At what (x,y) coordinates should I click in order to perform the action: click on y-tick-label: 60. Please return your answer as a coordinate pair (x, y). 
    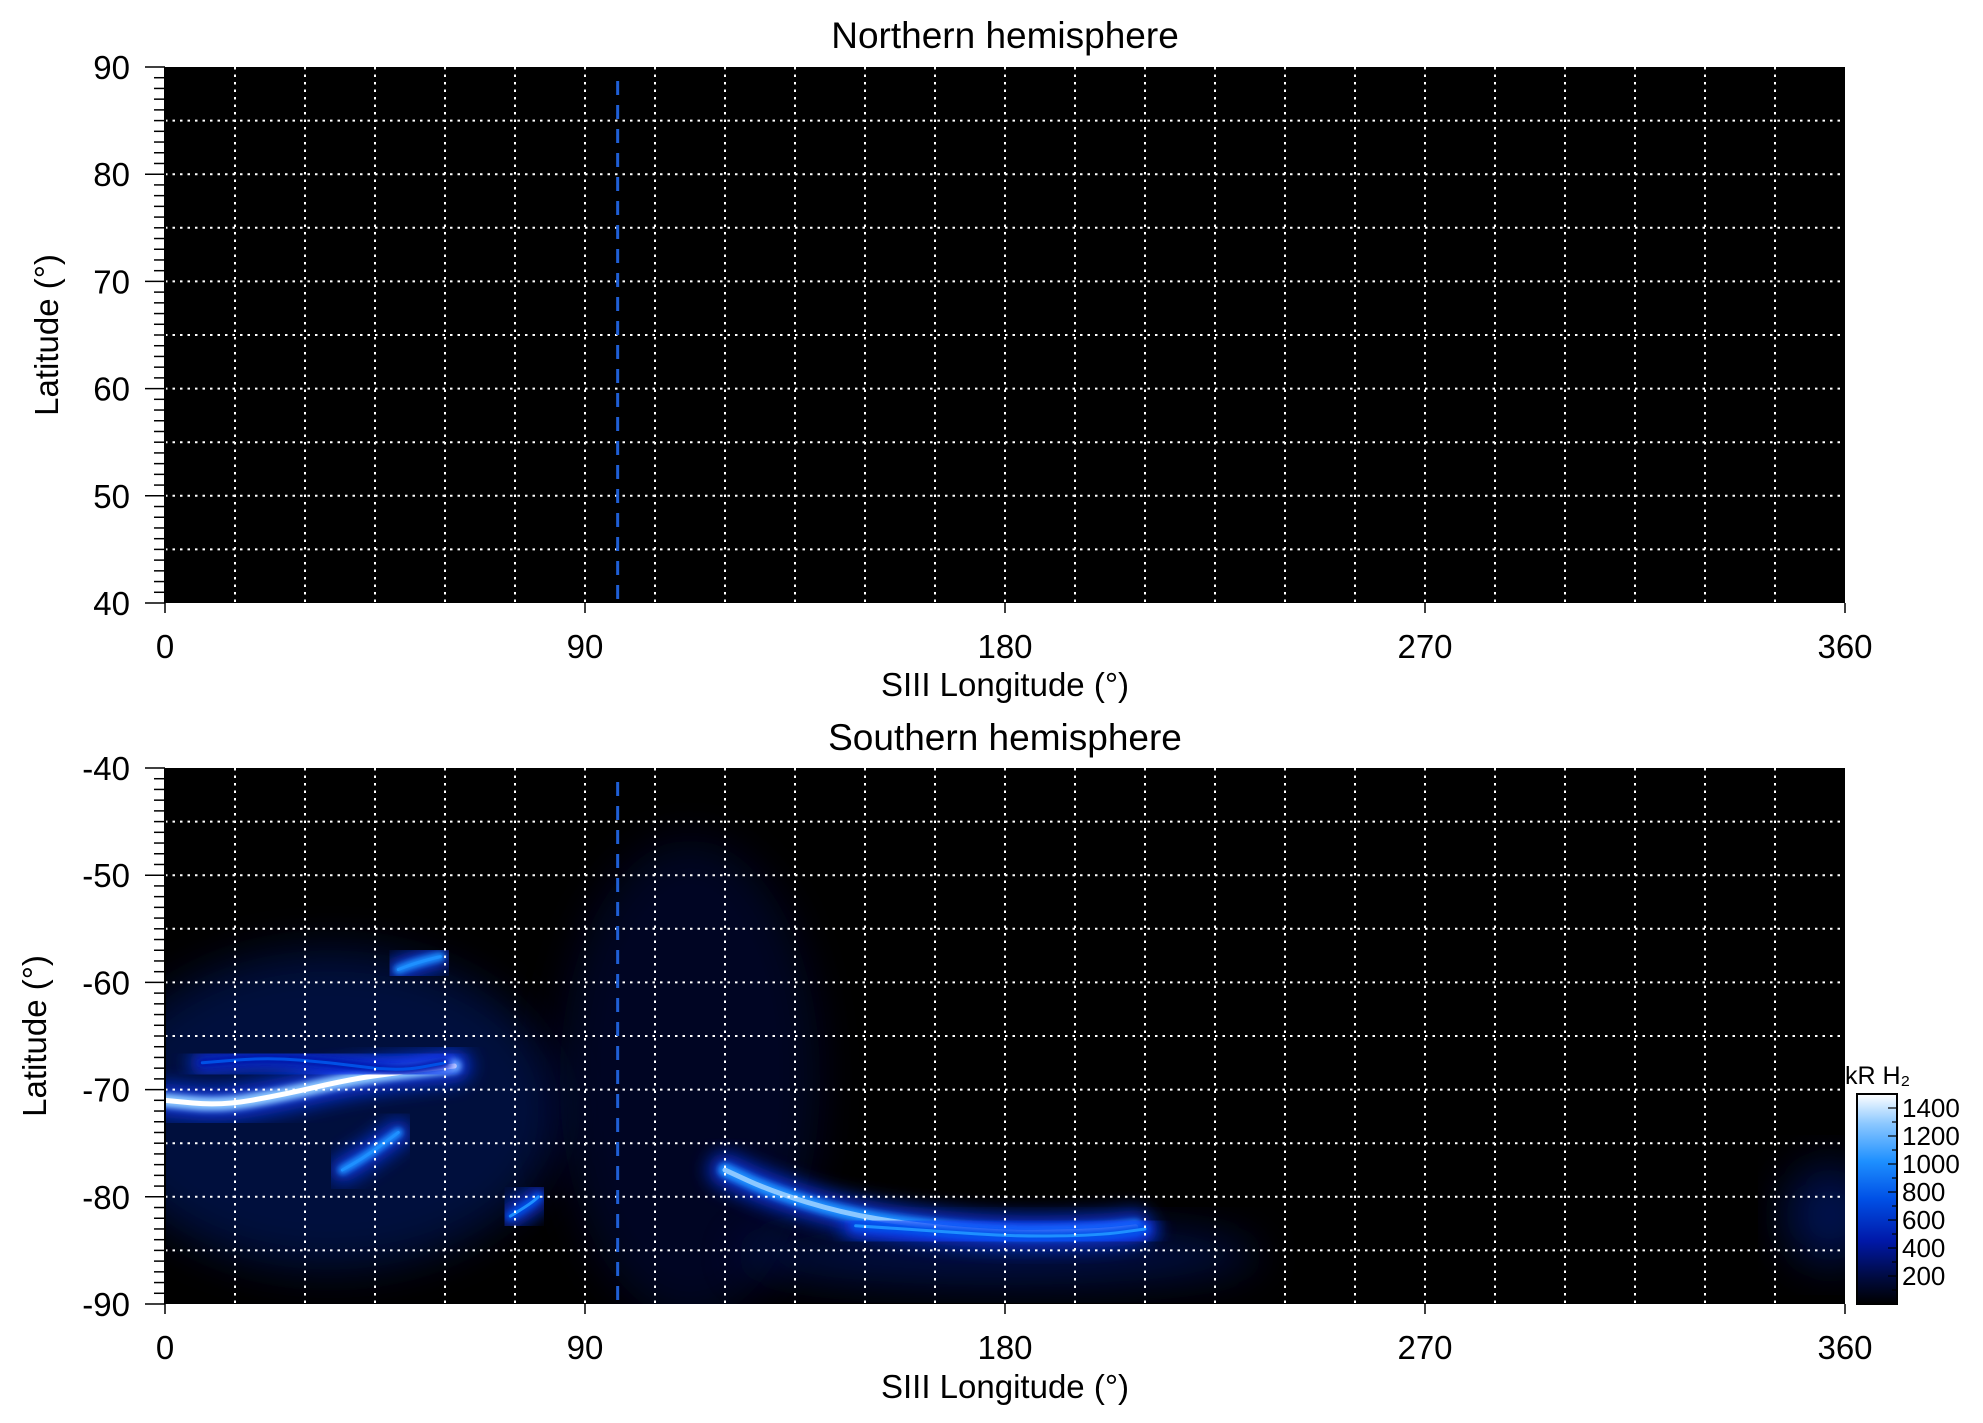
    Looking at the image, I should click on (111, 389).